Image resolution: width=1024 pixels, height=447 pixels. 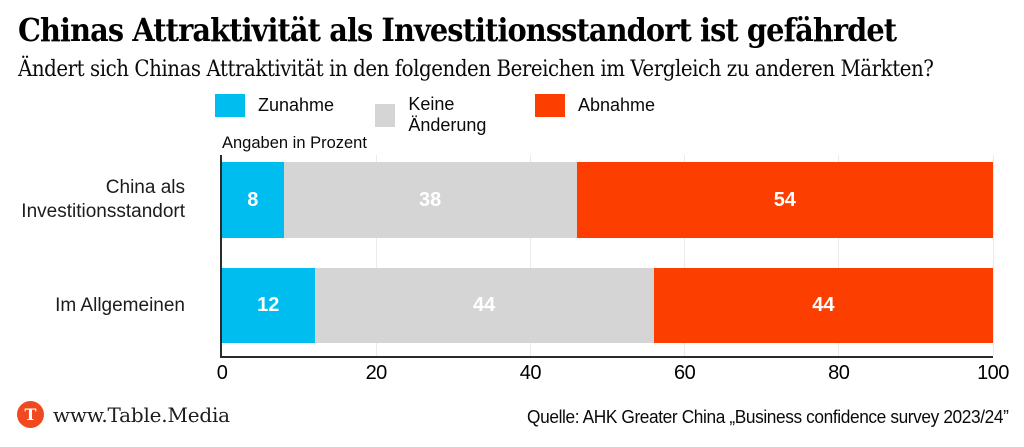 I want to click on logo-letter: T, so click(x=30, y=414).